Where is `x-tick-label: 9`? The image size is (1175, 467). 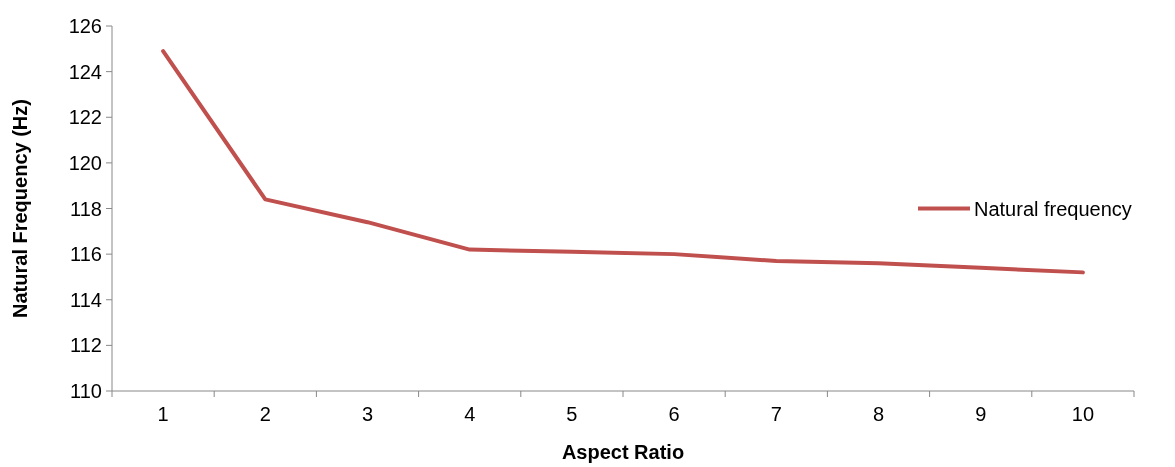 x-tick-label: 9 is located at coordinates (981, 414).